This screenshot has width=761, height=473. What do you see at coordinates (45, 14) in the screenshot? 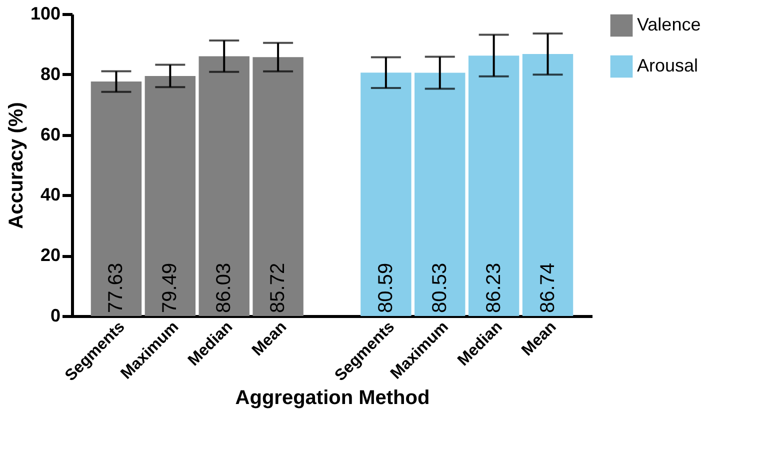
I see `y-tick-label: 100` at bounding box center [45, 14].